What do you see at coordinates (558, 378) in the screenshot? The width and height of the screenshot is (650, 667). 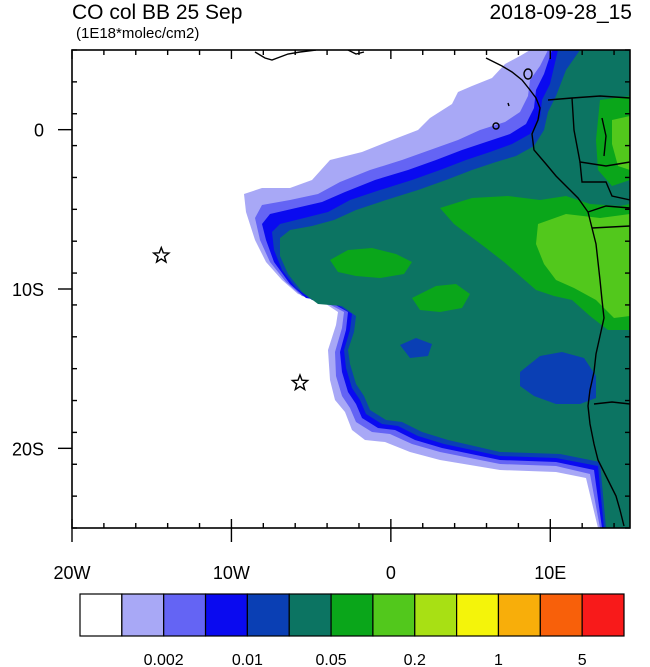 I see `plume-pocket-low` at bounding box center [558, 378].